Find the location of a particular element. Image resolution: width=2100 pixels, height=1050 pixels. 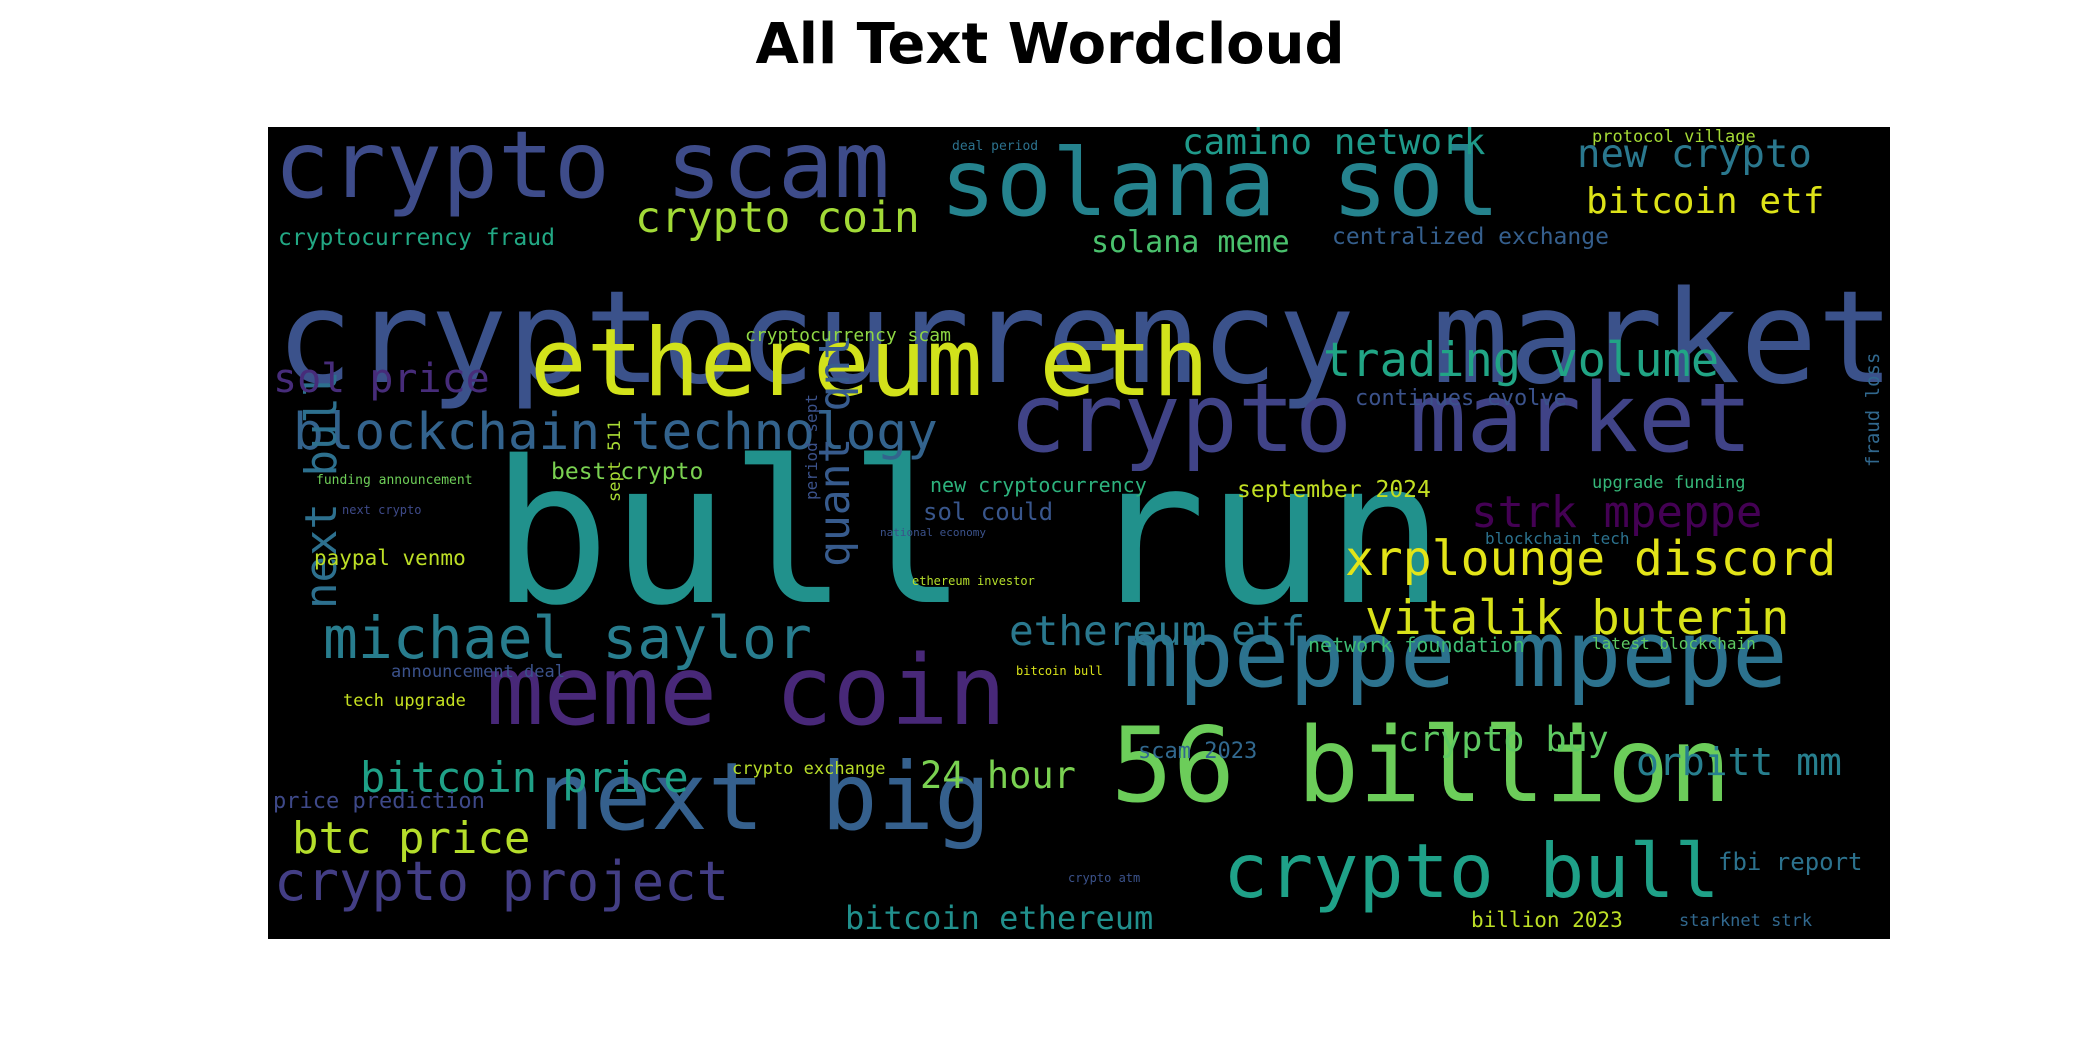

word-label: period sept is located at coordinates (811, 447).